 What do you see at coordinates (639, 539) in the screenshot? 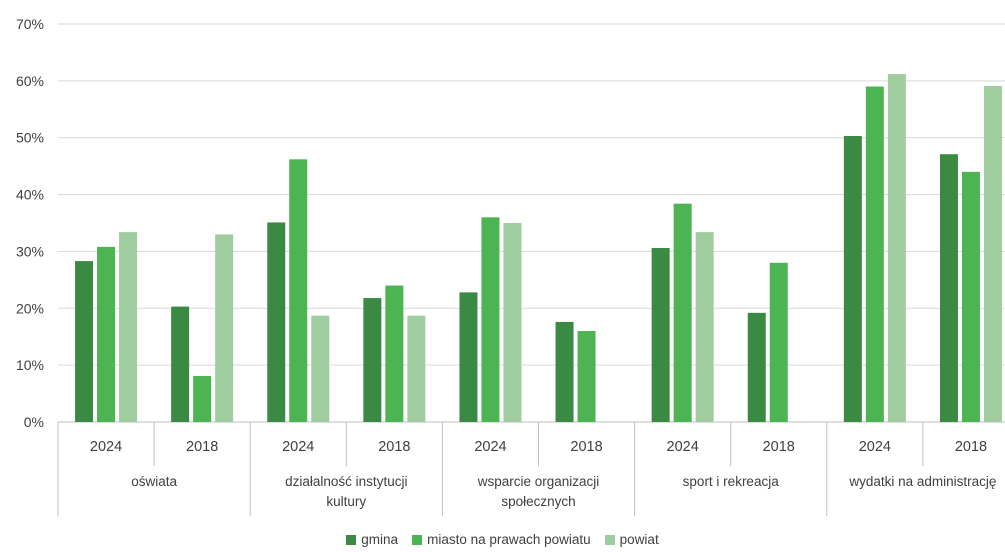
I see `legend-label-powiat: powiat` at bounding box center [639, 539].